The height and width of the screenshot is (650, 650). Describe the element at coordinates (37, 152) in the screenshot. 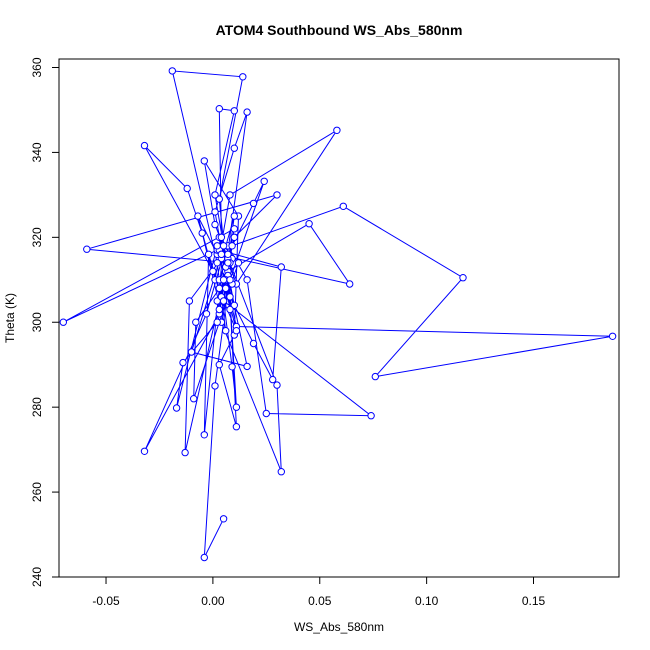

I see `y-tick-label: 340` at that location.